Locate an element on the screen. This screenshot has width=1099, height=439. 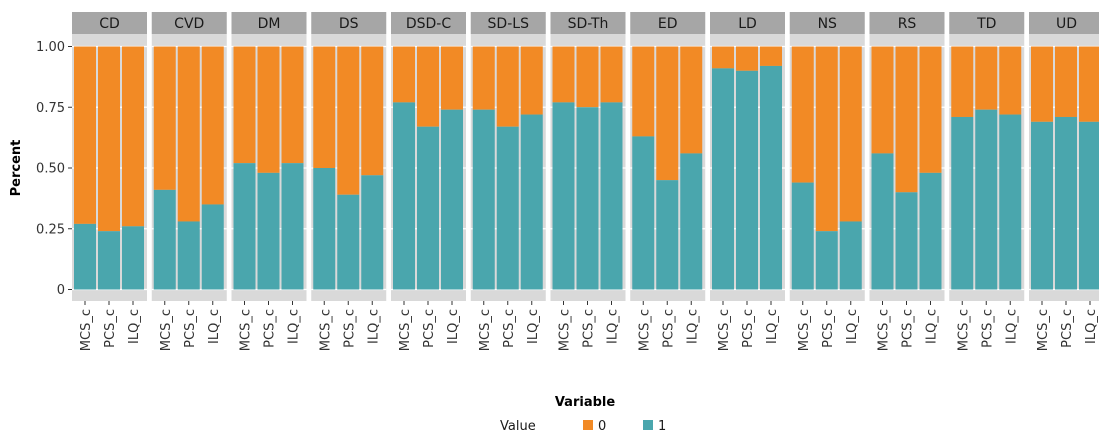
legend-title: Value is located at coordinates (518, 426).